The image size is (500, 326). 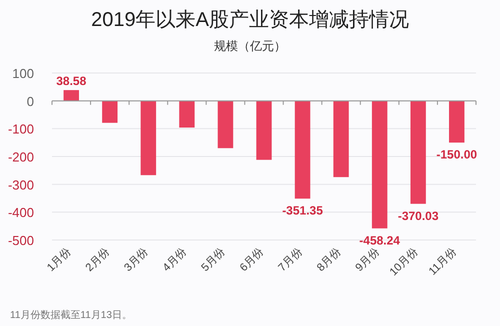 What do you see at coordinates (252, 260) in the screenshot?
I see `x-tick-label: 6月份` at bounding box center [252, 260].